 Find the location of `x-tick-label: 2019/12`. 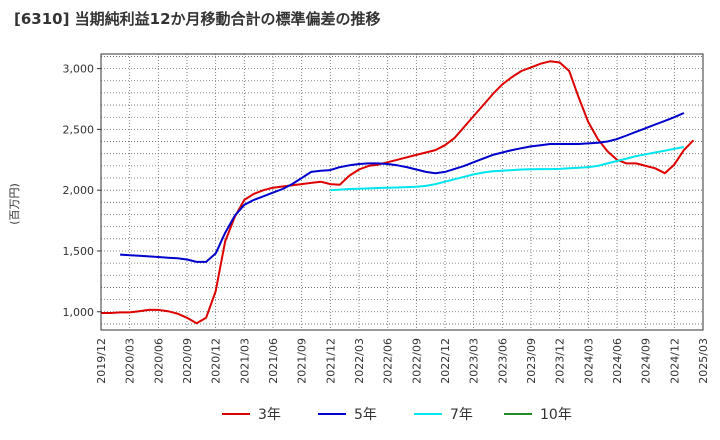

x-tick-label: 2019/12 is located at coordinates (101, 361).